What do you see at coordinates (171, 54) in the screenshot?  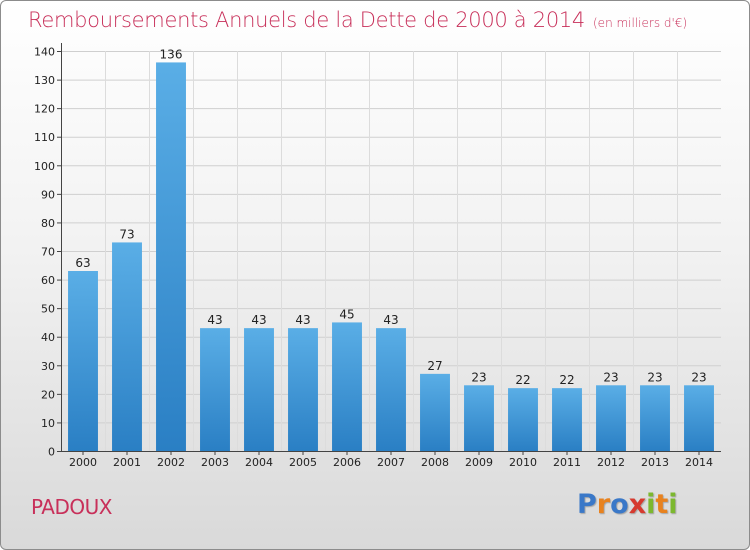 I see `data-label: 136` at bounding box center [171, 54].